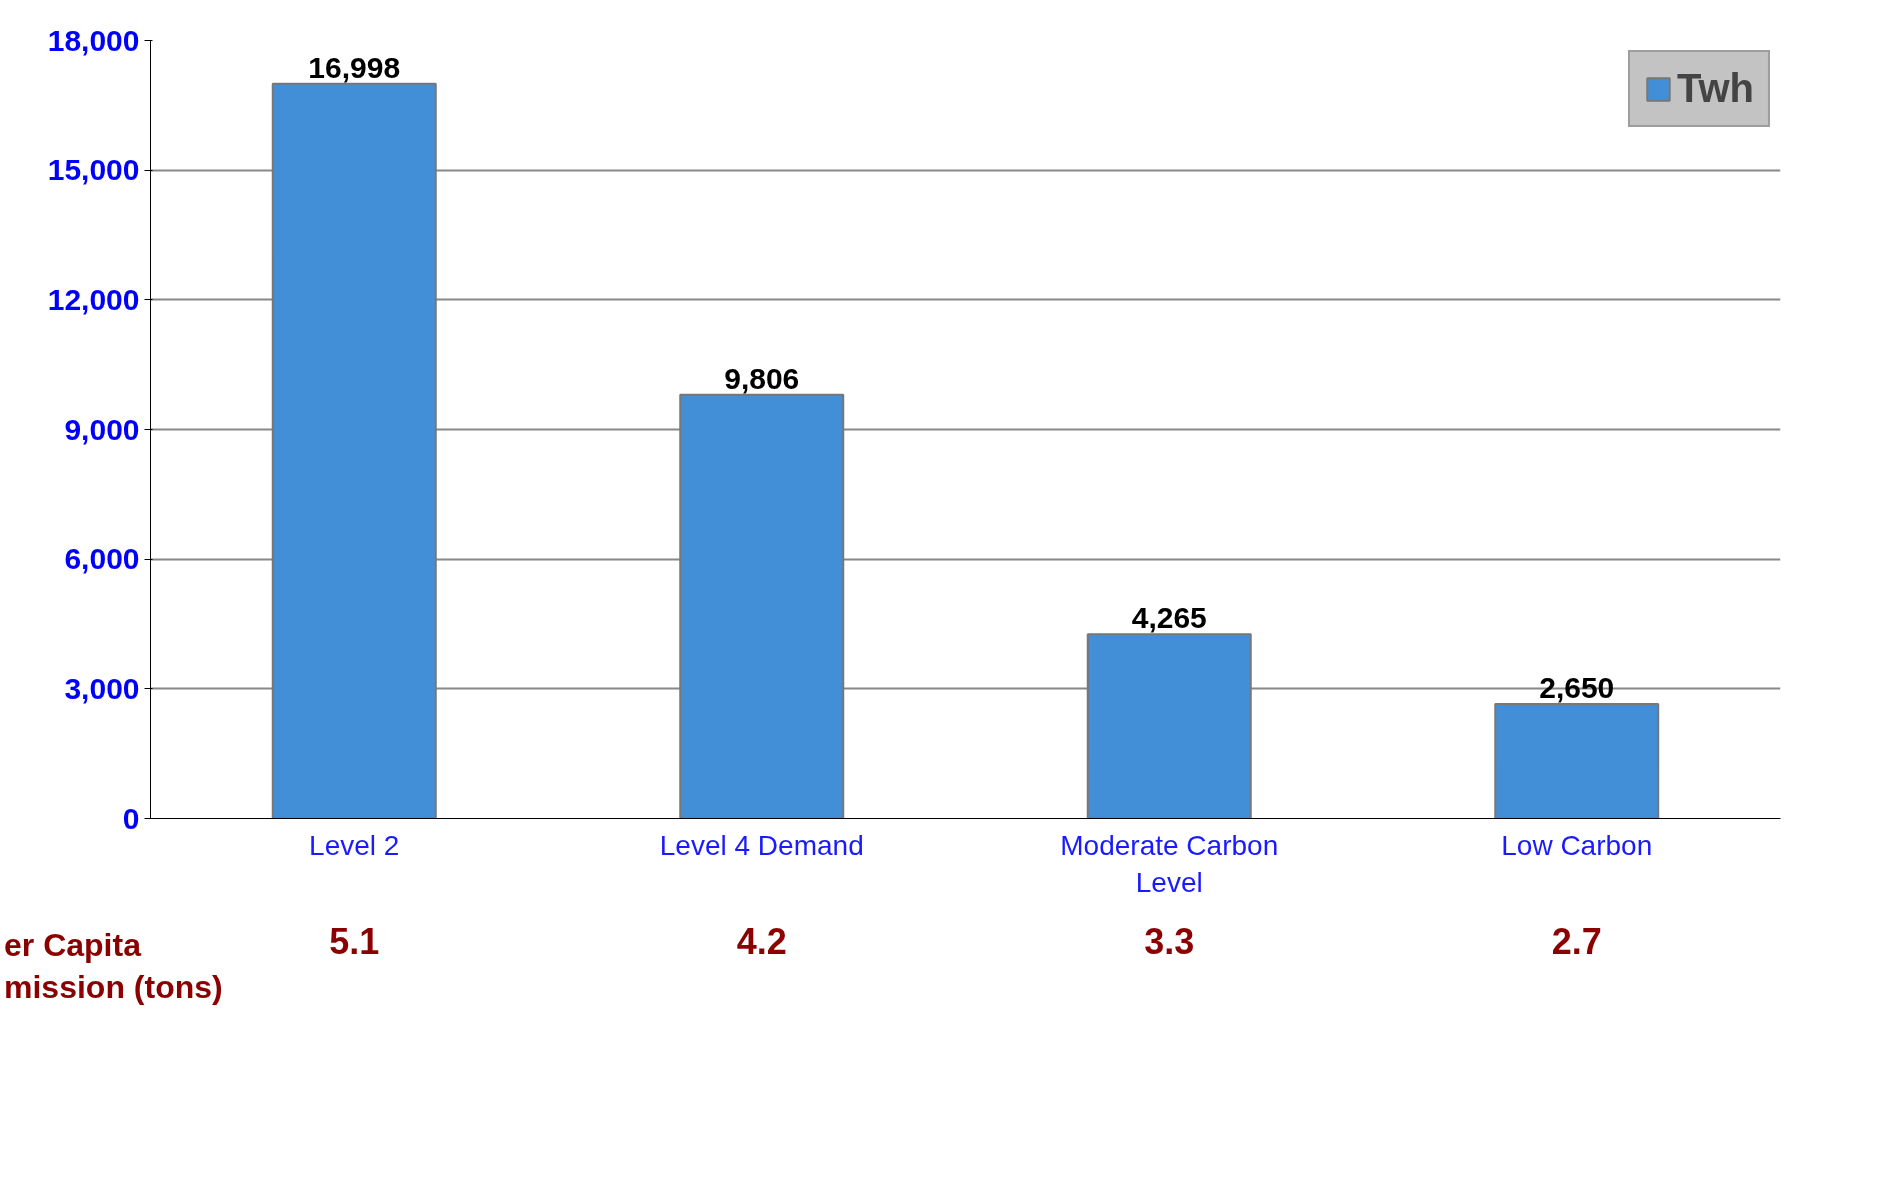 The image size is (1879, 1184). Describe the element at coordinates (354, 67) in the screenshot. I see `text: 16,998` at that location.